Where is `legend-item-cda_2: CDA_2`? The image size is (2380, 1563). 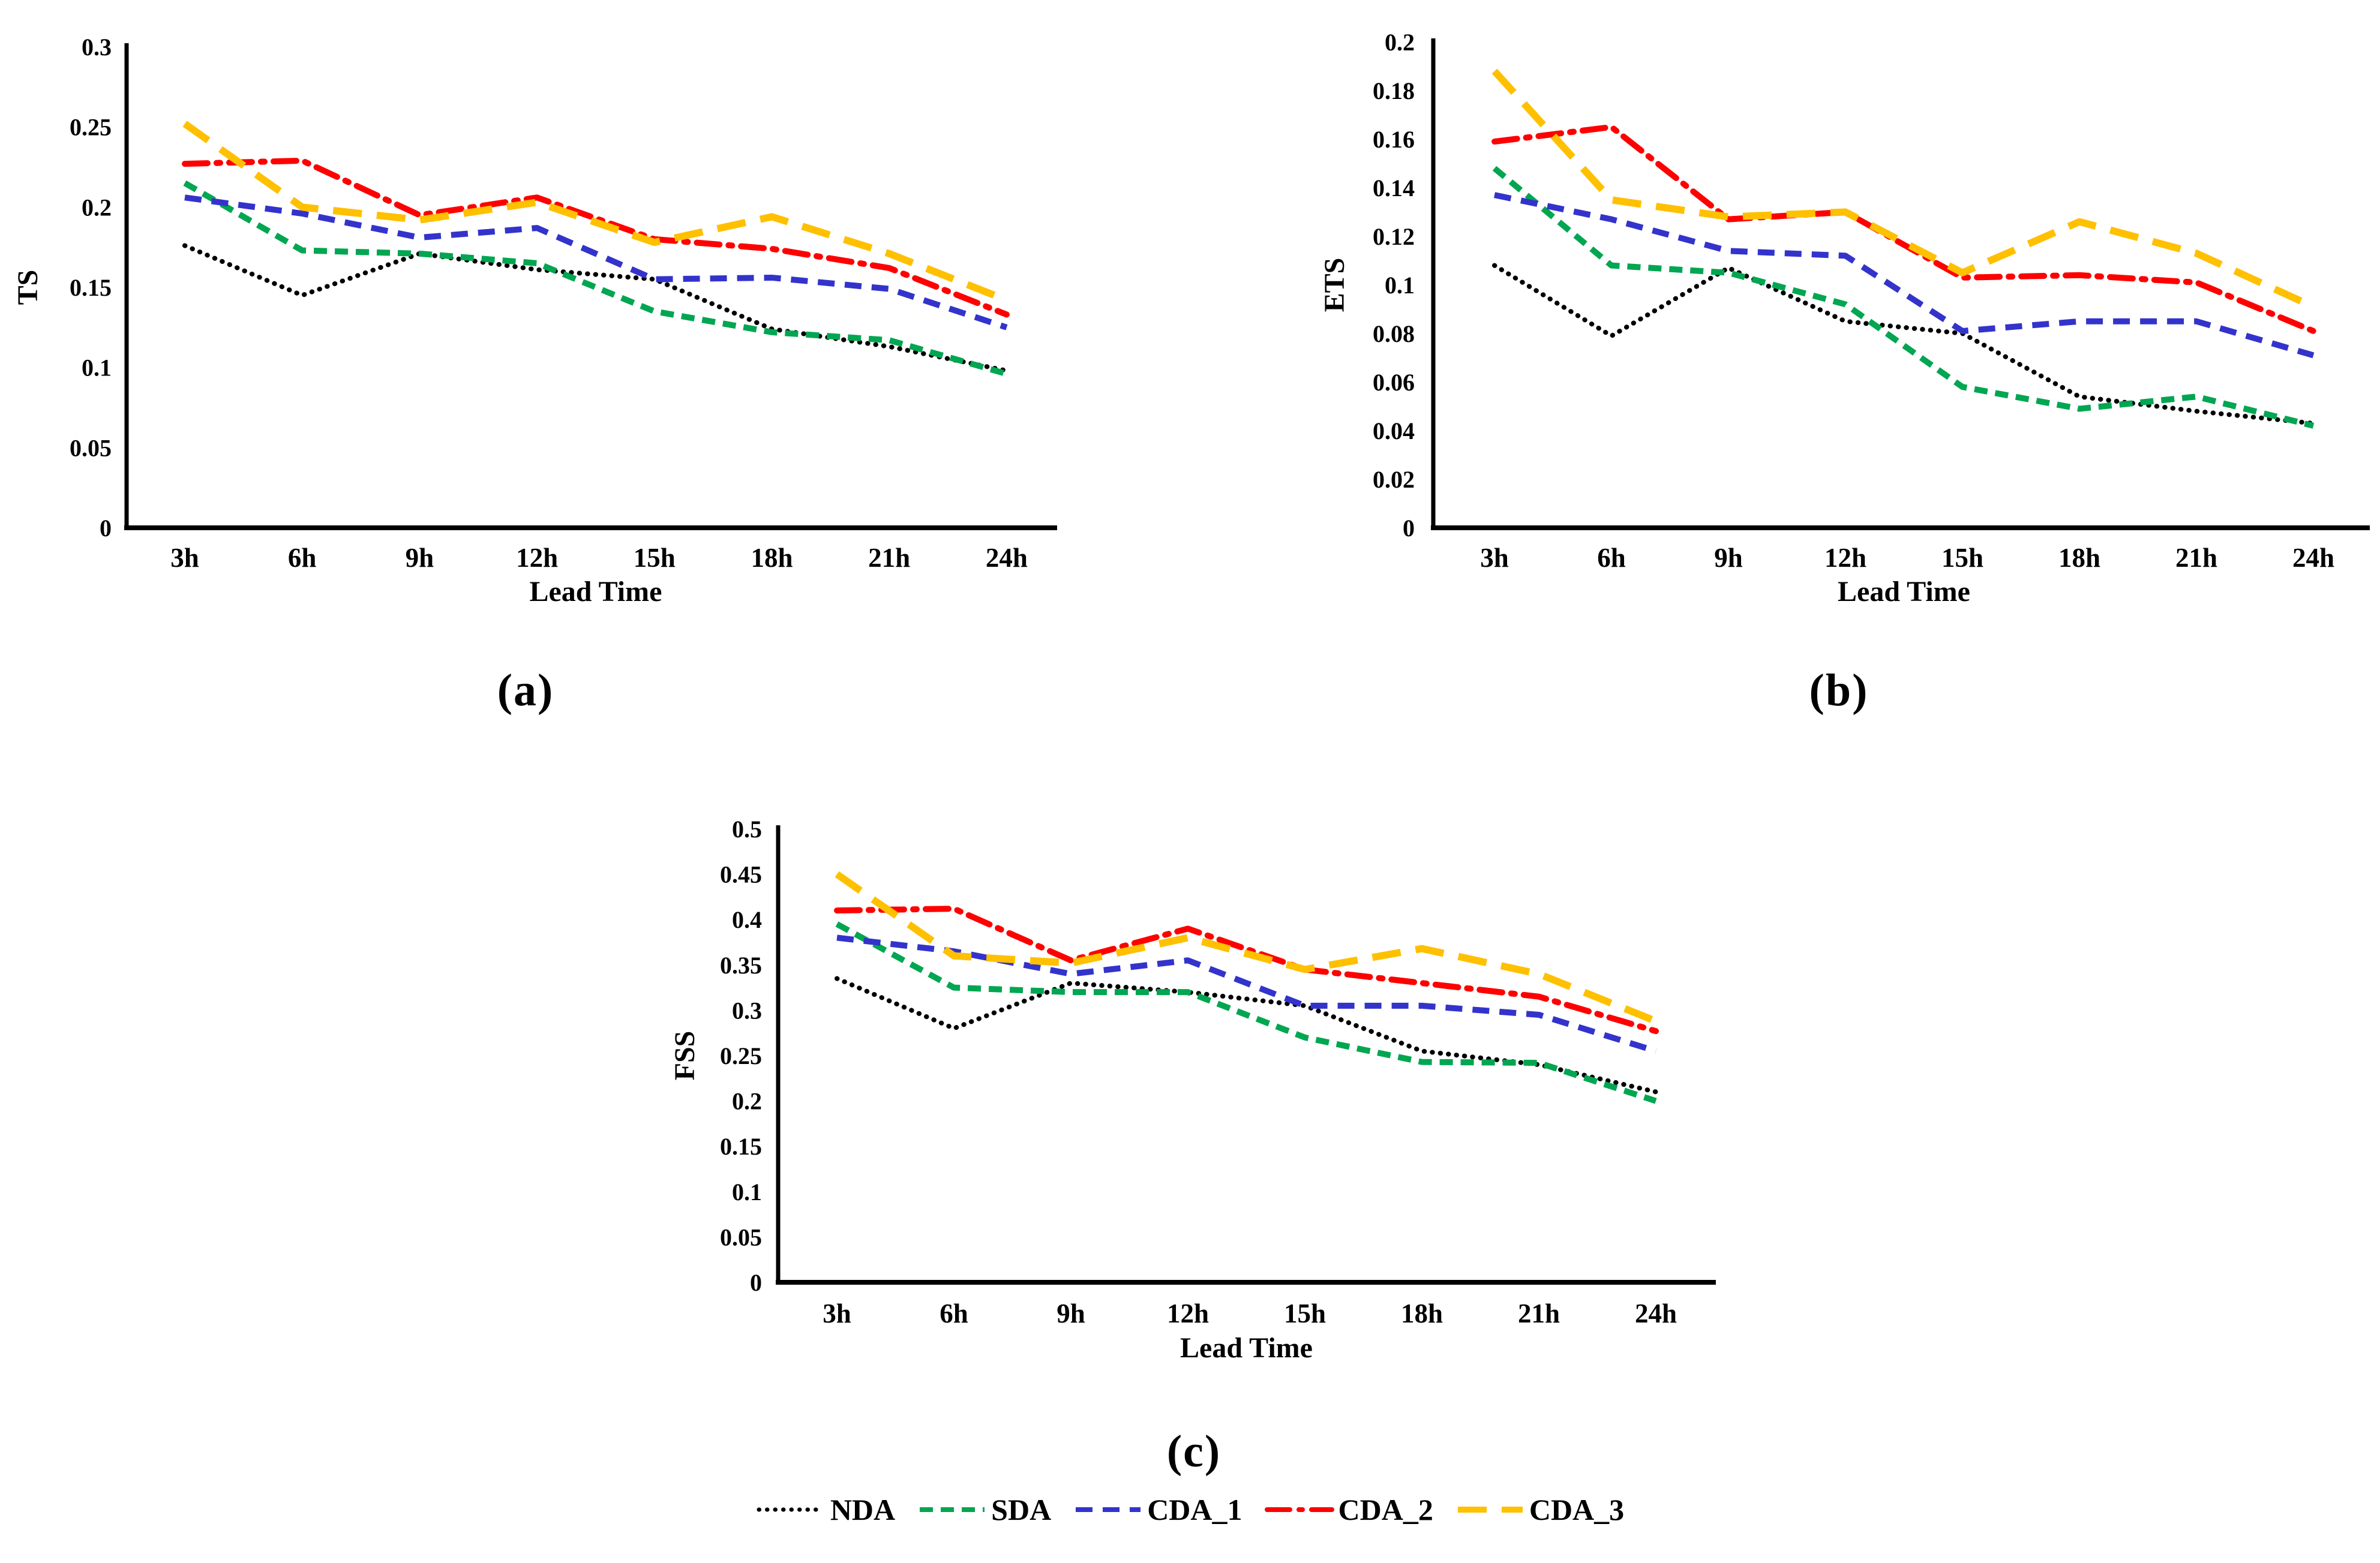 legend-item-cda_2: CDA_2 is located at coordinates (1348, 1510).